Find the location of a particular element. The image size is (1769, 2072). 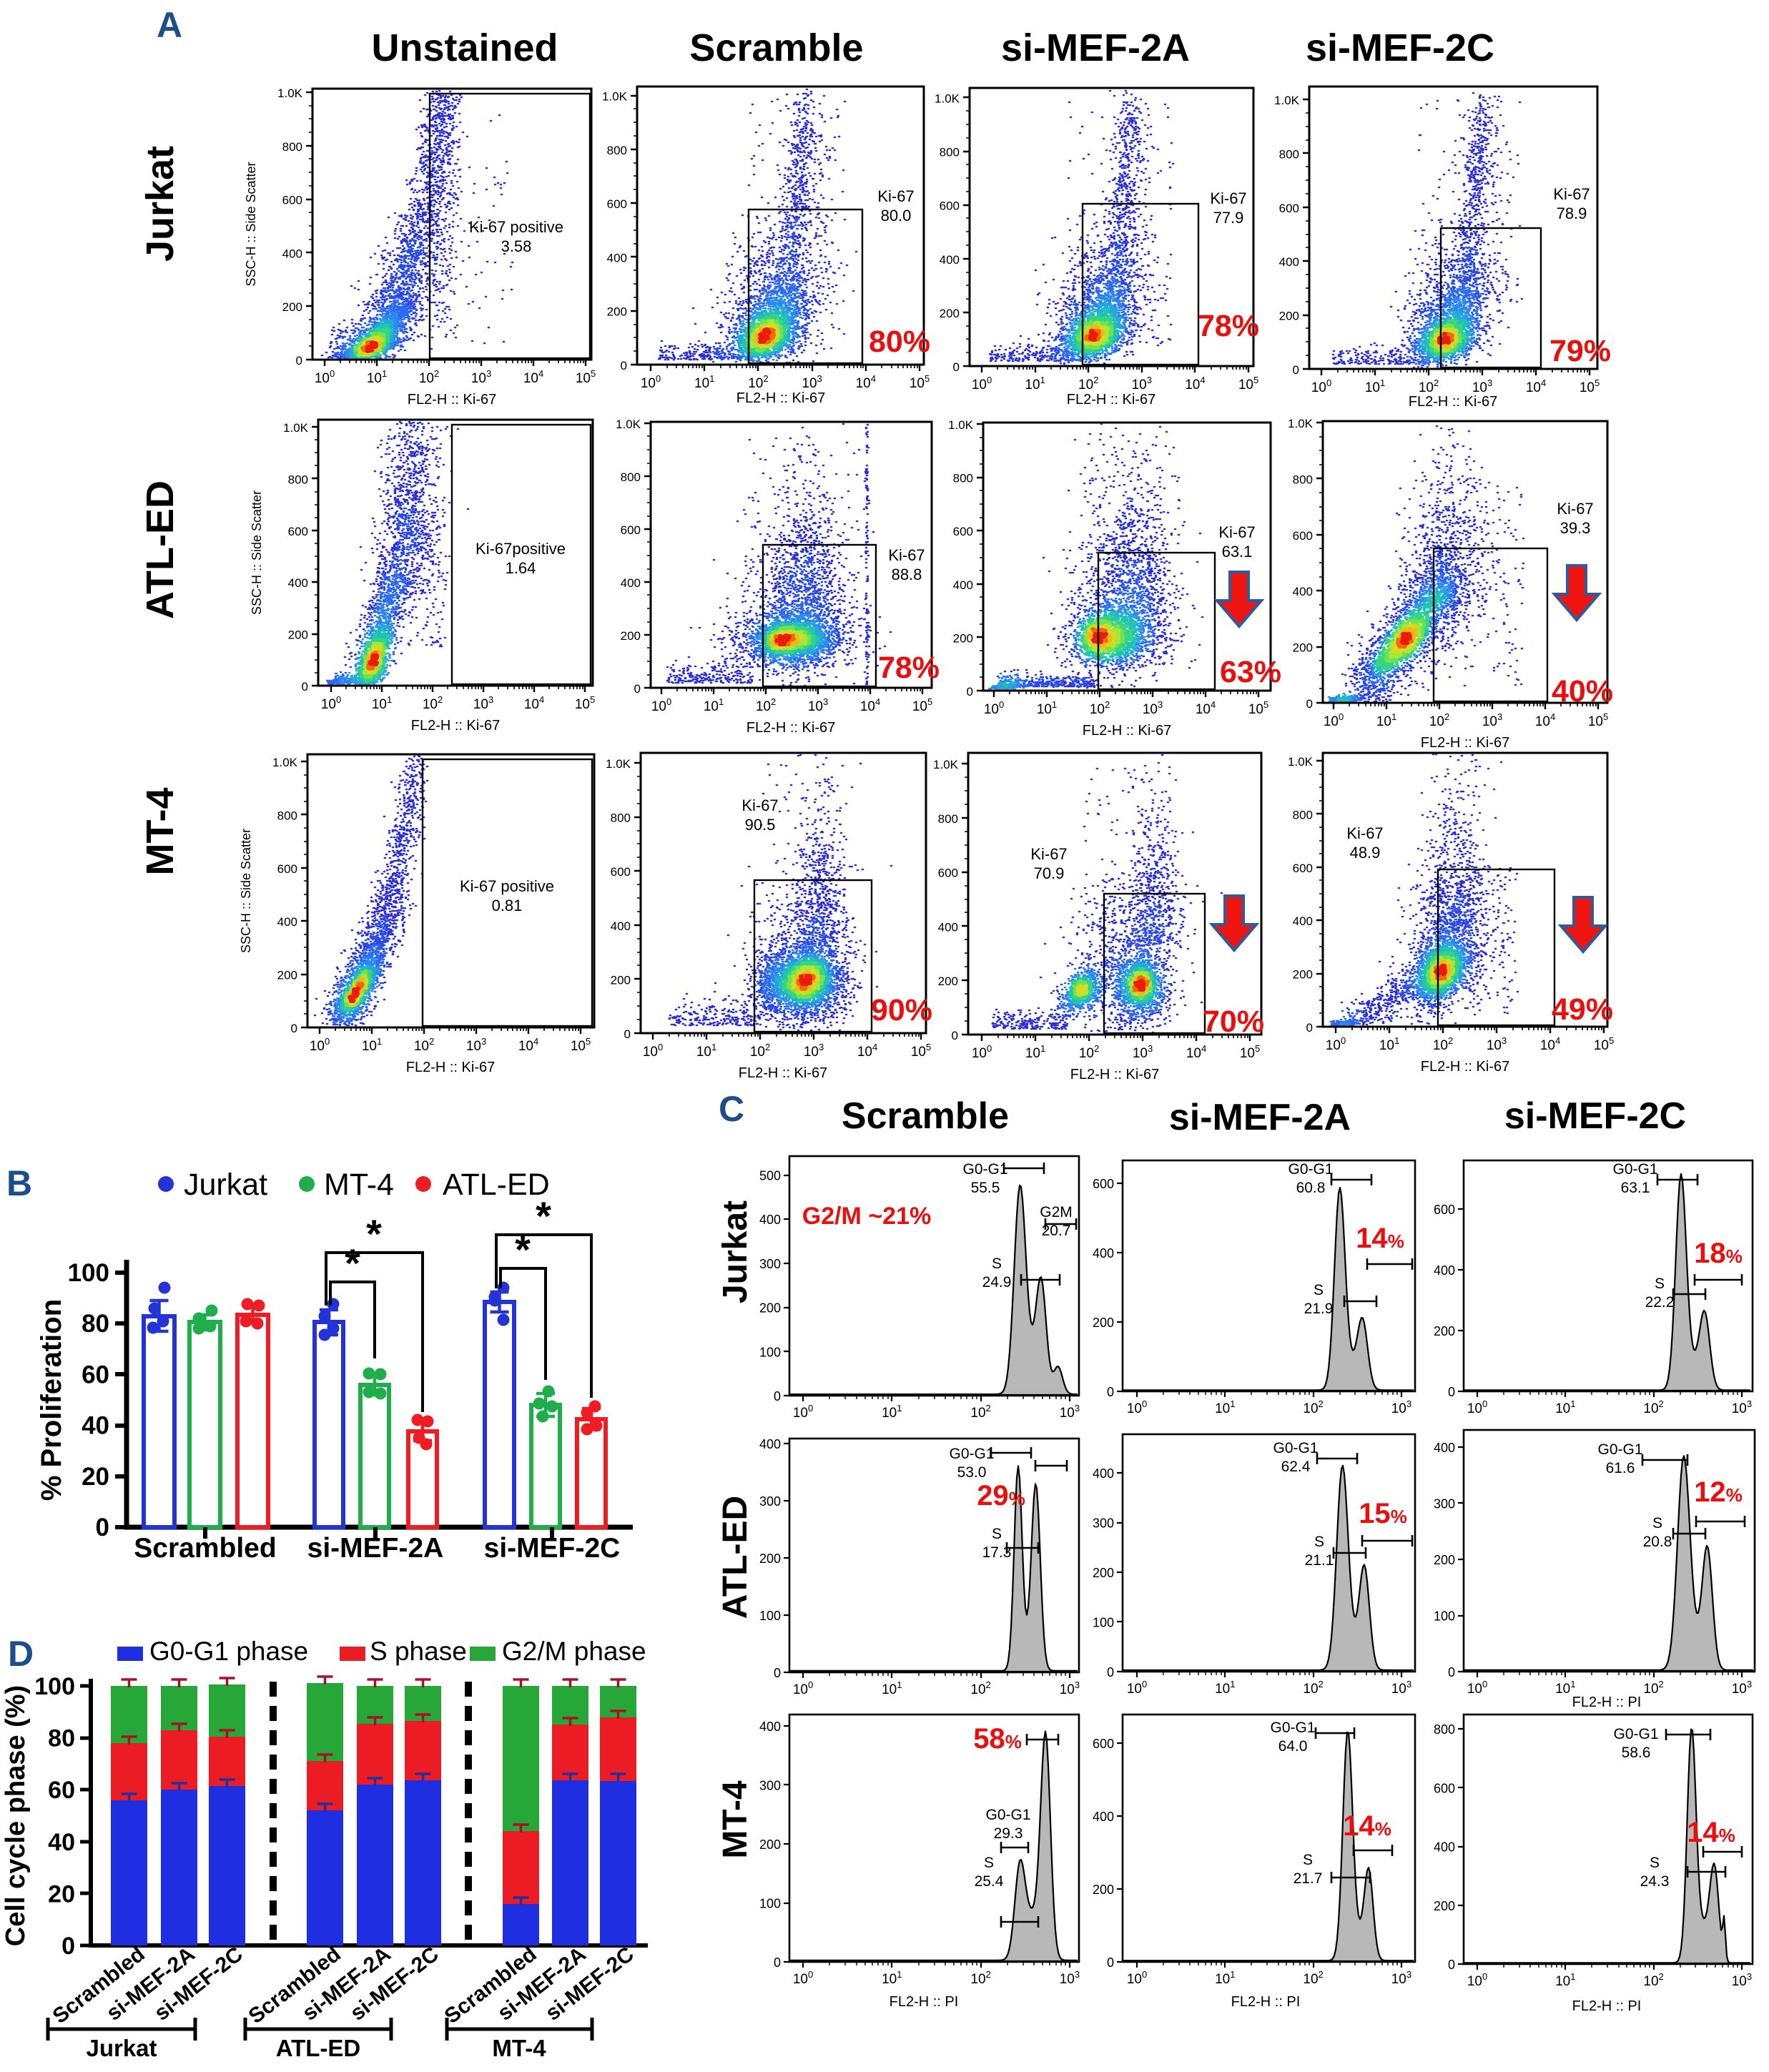

svg-text: Scramble is located at coordinates (776, 47).